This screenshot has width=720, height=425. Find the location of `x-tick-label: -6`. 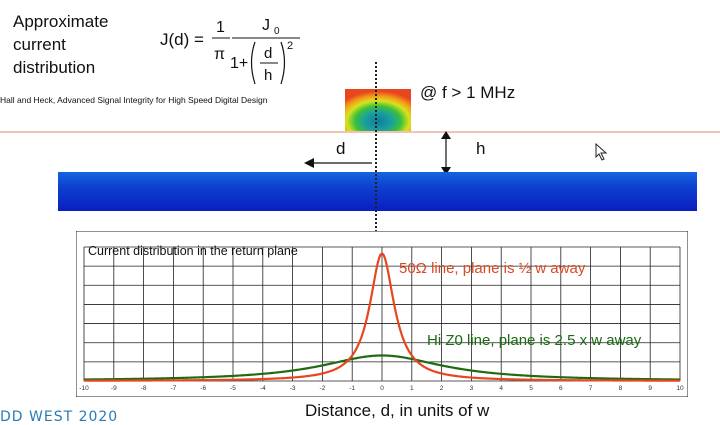

x-tick-label: -6 is located at coordinates (203, 388).